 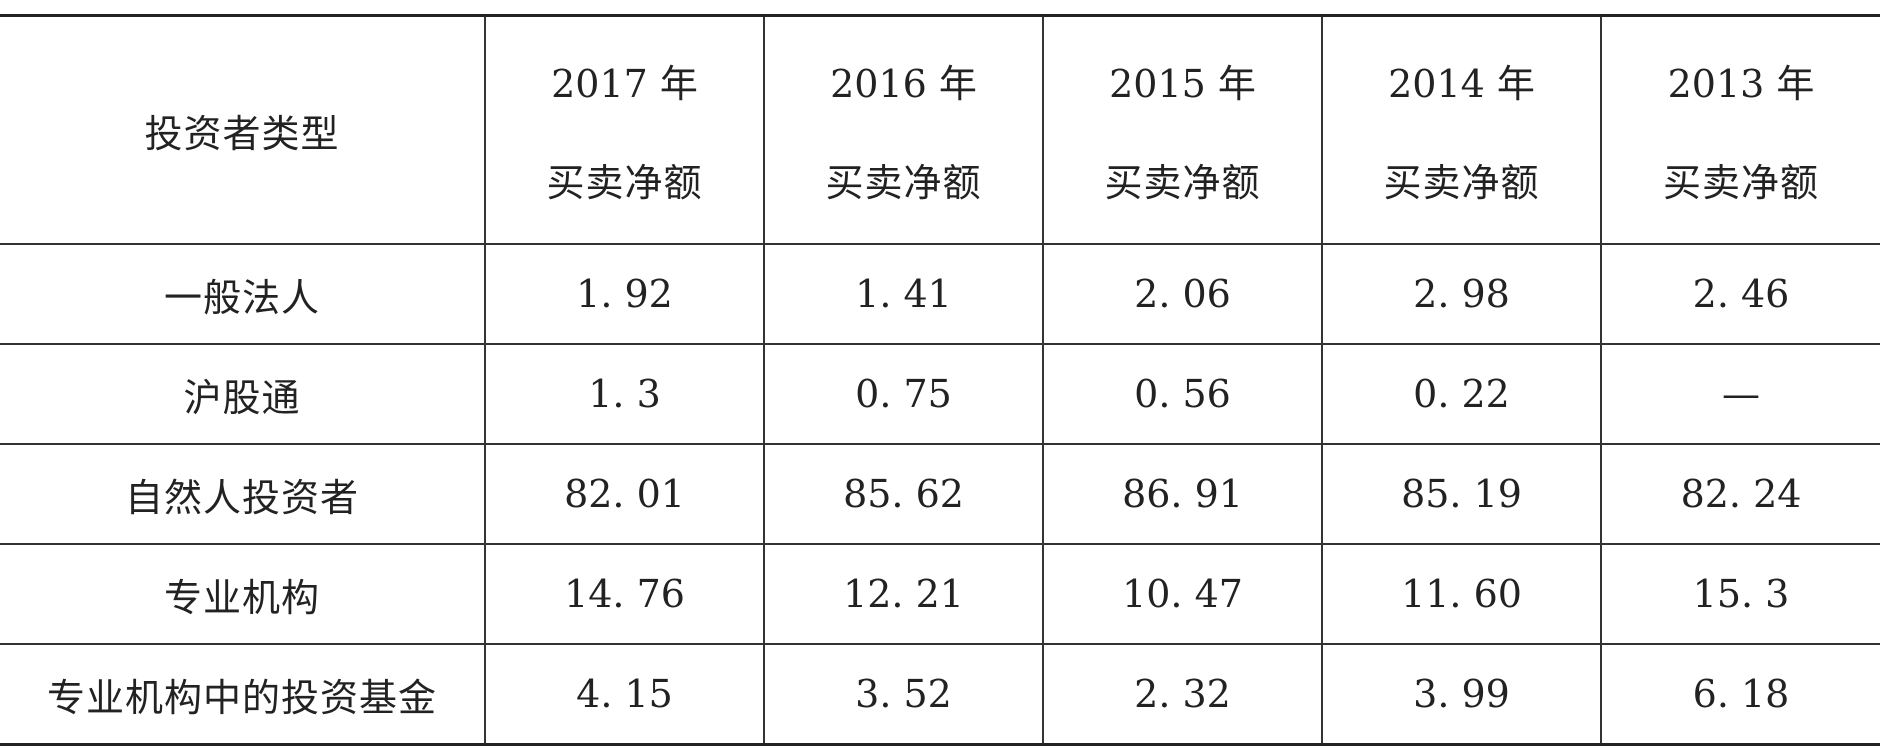 What do you see at coordinates (624, 494) in the screenshot?
I see `value-cell: 82. 01` at bounding box center [624, 494].